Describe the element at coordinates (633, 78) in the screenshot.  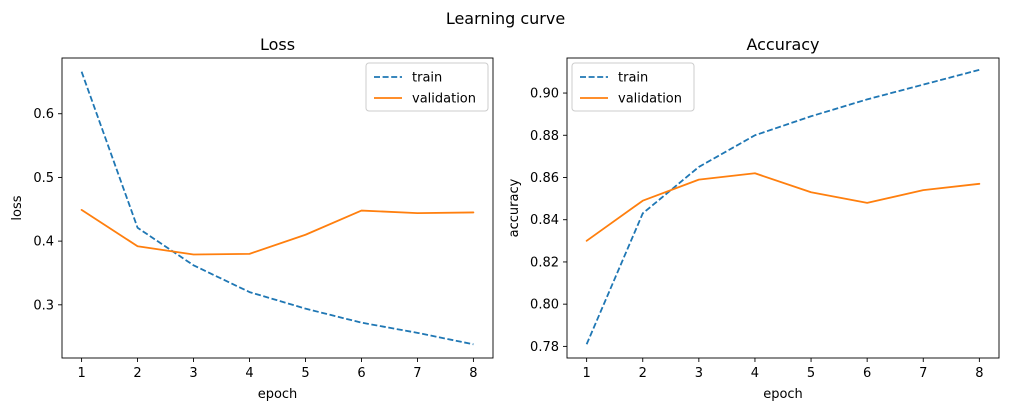
I see `accuracy-legend-label-train: train` at that location.